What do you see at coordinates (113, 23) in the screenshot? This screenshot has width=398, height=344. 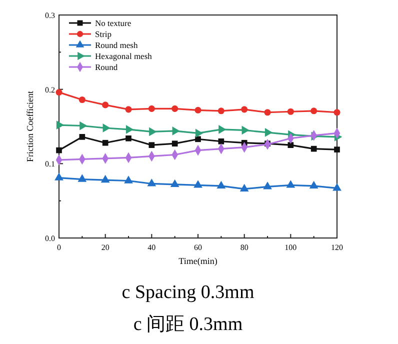 I see `legend-label: No texture` at bounding box center [113, 23].